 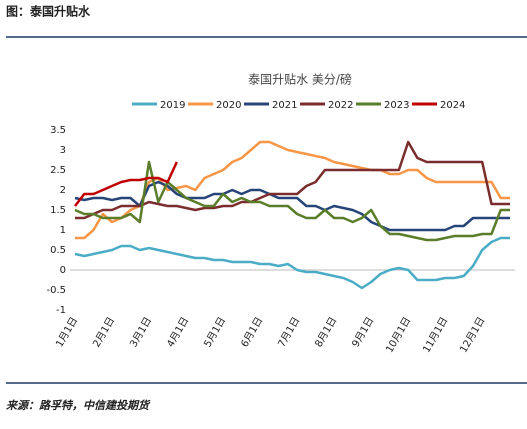 I want to click on x-tick-label: 5月1日, so click(x=215, y=332).